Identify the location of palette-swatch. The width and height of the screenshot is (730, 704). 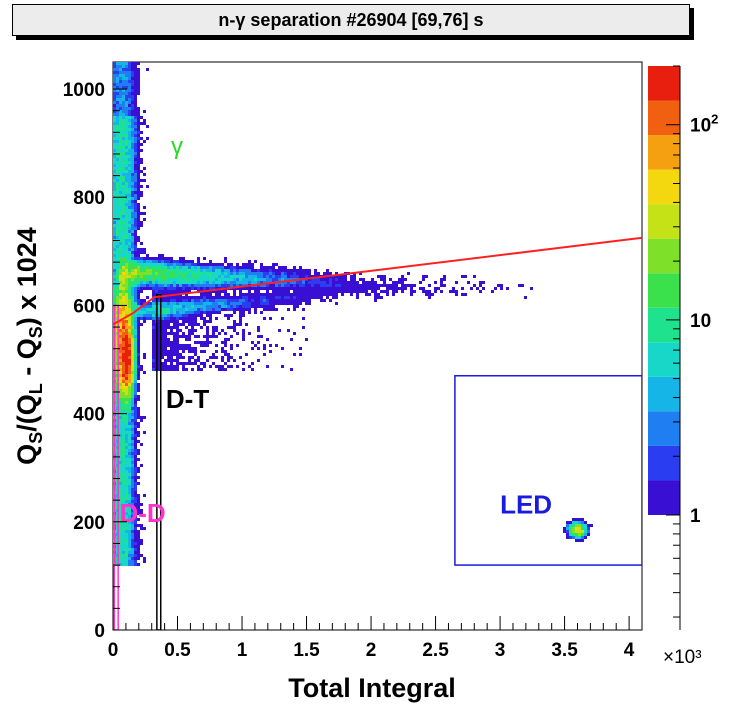
(664, 290).